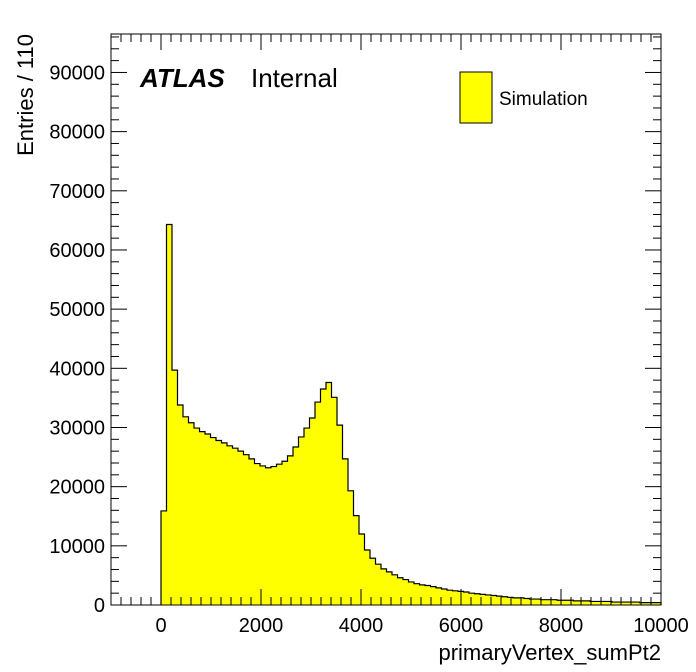 This screenshot has width=696, height=672. What do you see at coordinates (77, 369) in the screenshot?
I see `y-tick-label: 40000` at bounding box center [77, 369].